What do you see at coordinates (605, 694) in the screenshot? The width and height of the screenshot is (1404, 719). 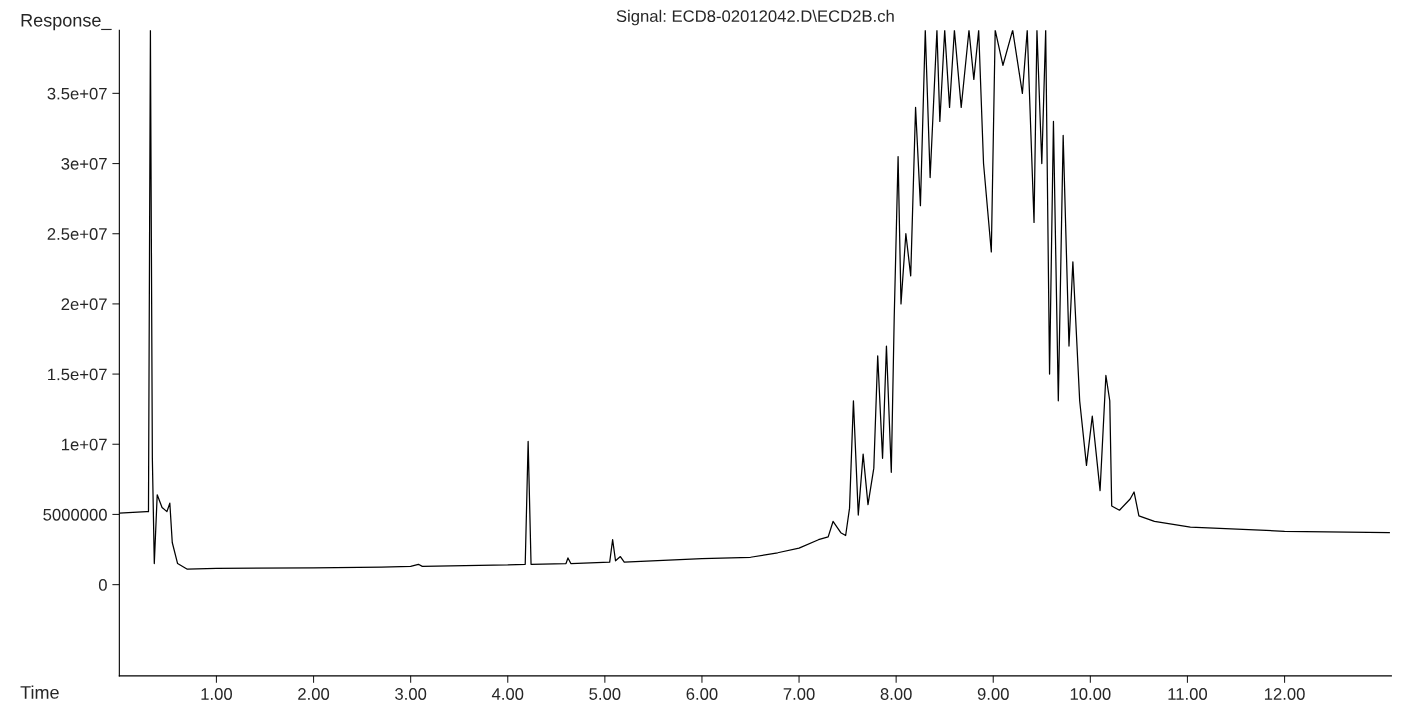 I see `x-tick-label: 5.00` at bounding box center [605, 694].